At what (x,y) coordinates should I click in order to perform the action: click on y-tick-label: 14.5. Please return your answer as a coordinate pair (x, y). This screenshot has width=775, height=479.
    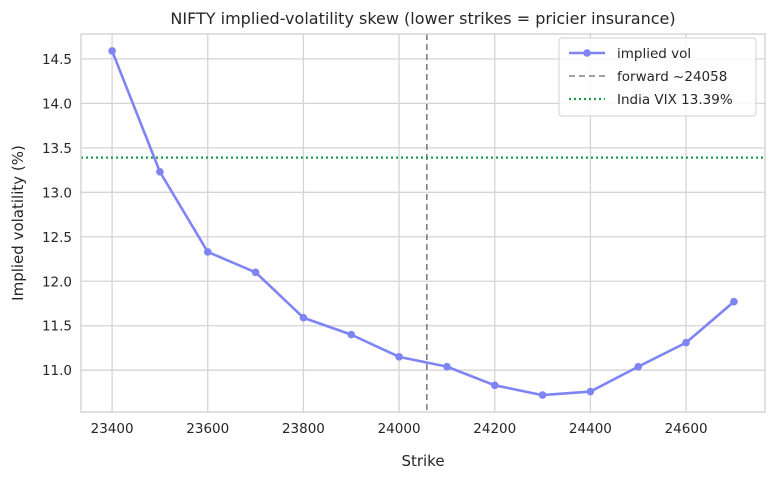
    Looking at the image, I should click on (57, 60).